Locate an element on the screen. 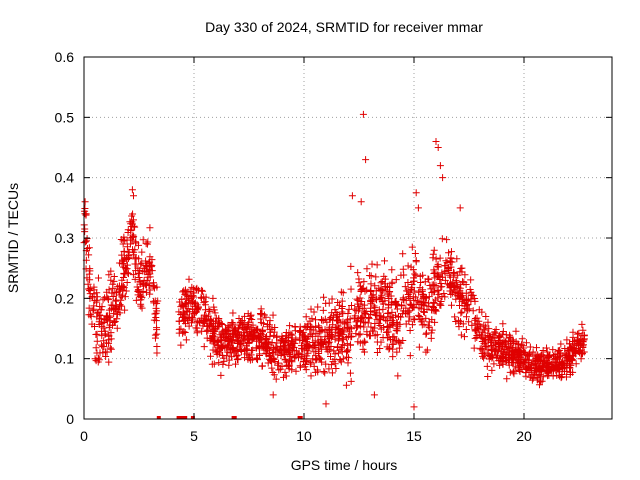  x-tick-label: 10 is located at coordinates (304, 436).